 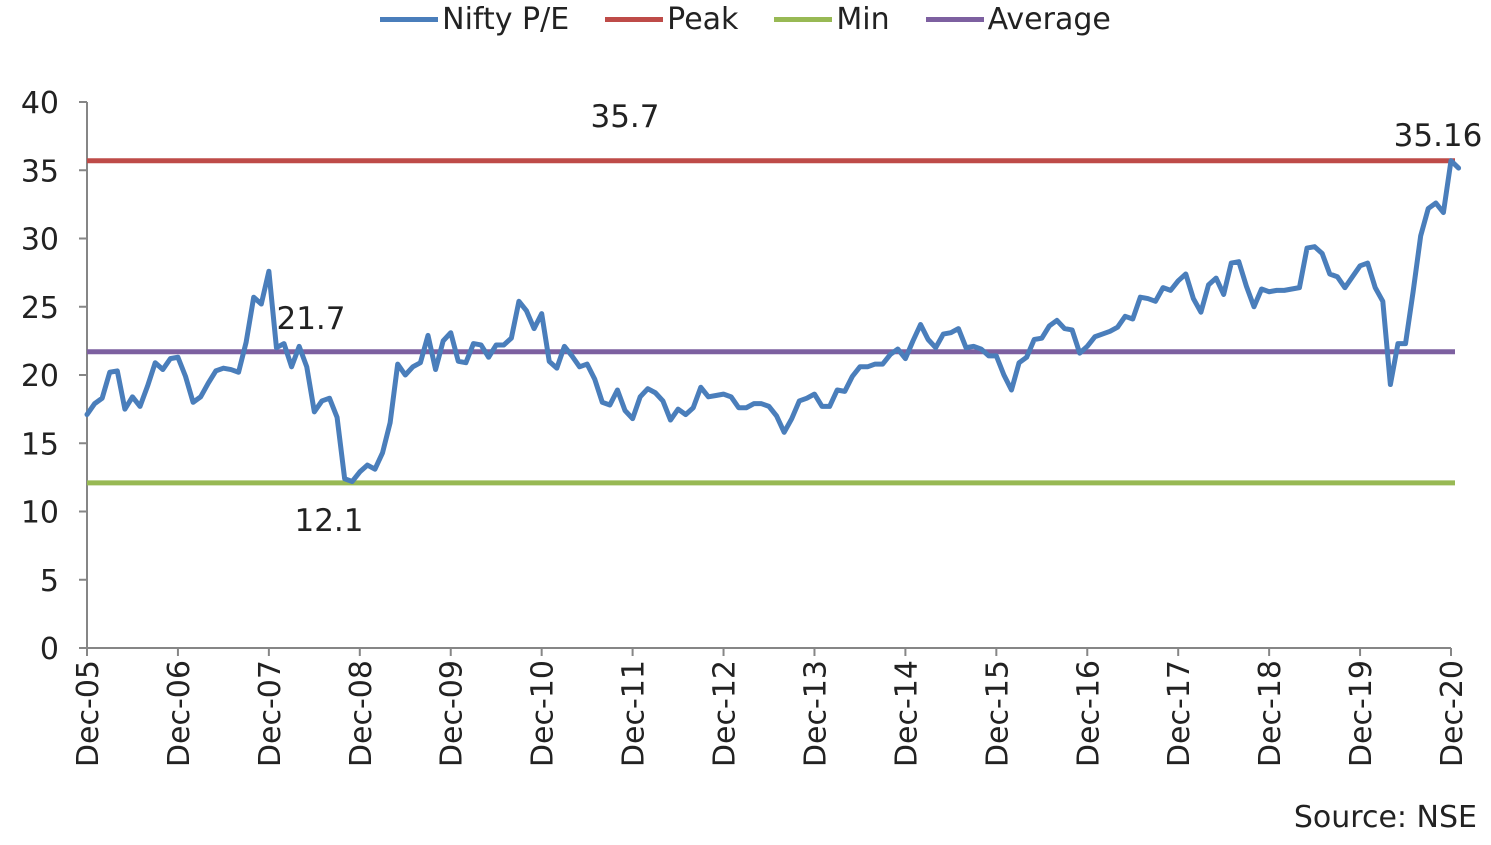 What do you see at coordinates (1088, 713) in the screenshot?
I see `x-tick-label: Dec-16` at bounding box center [1088, 713].